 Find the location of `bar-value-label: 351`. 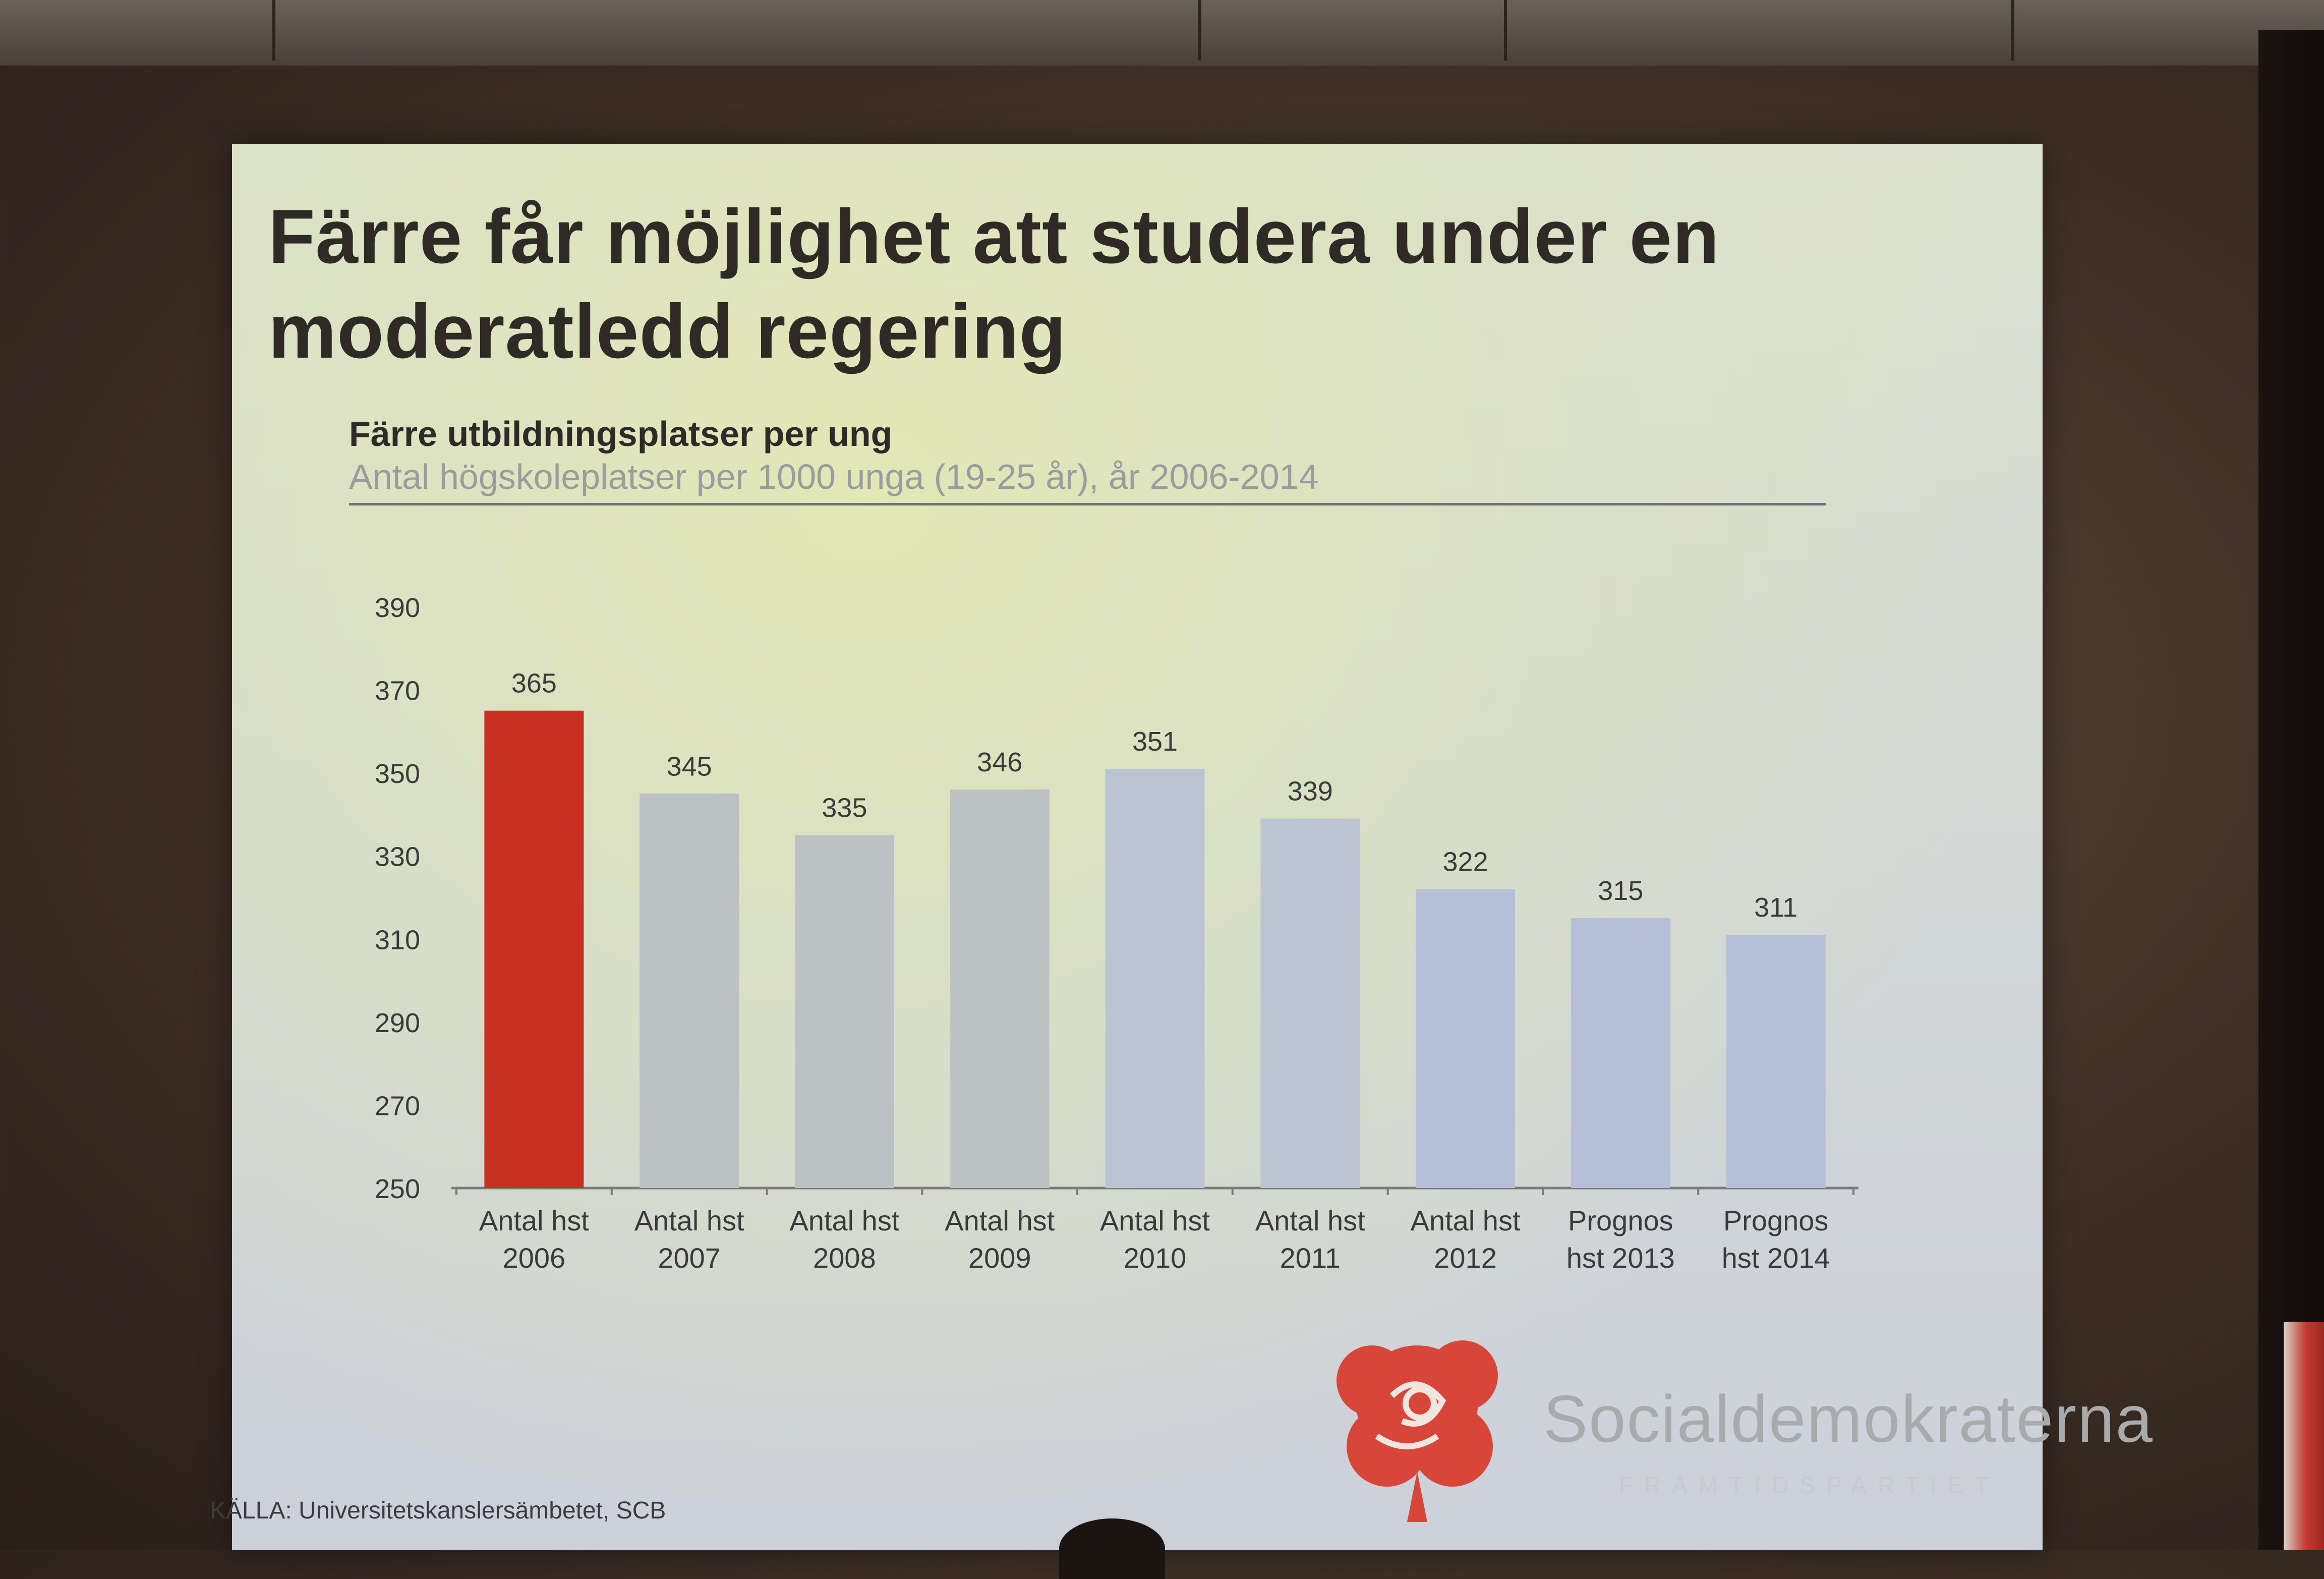

bar-value-label: 351 is located at coordinates (1155, 741).